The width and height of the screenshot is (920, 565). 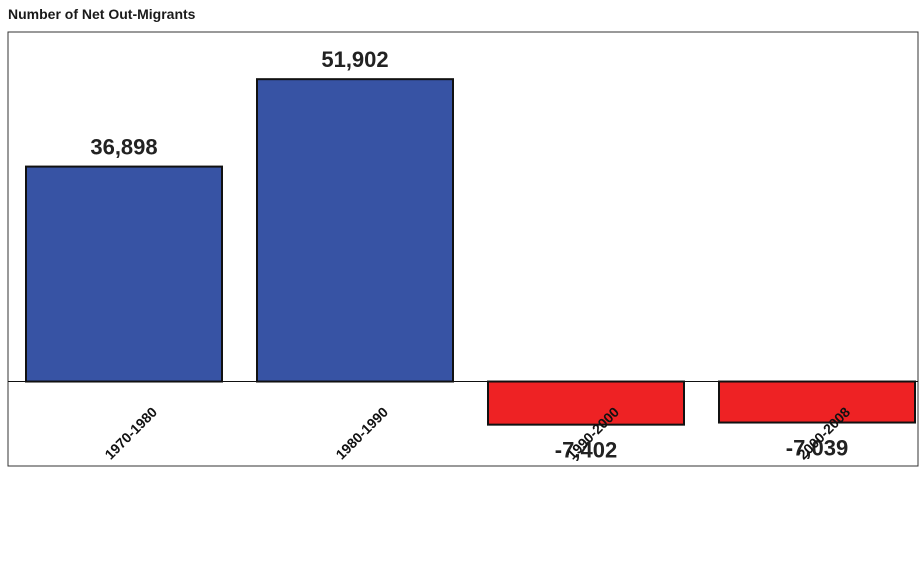 What do you see at coordinates (817, 448) in the screenshot?
I see `data-label-2000-2008: -7,039` at bounding box center [817, 448].